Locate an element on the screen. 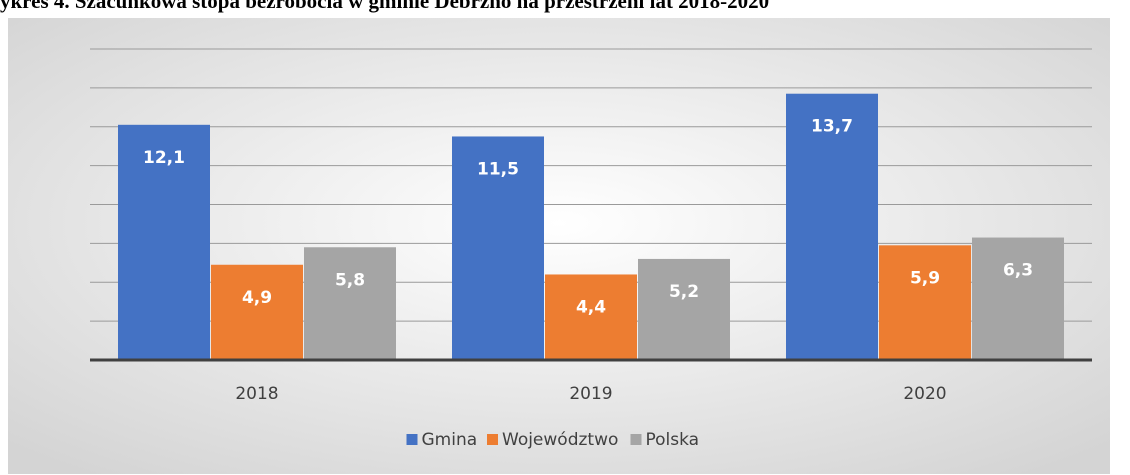  legend-label: Polska is located at coordinates (673, 440).